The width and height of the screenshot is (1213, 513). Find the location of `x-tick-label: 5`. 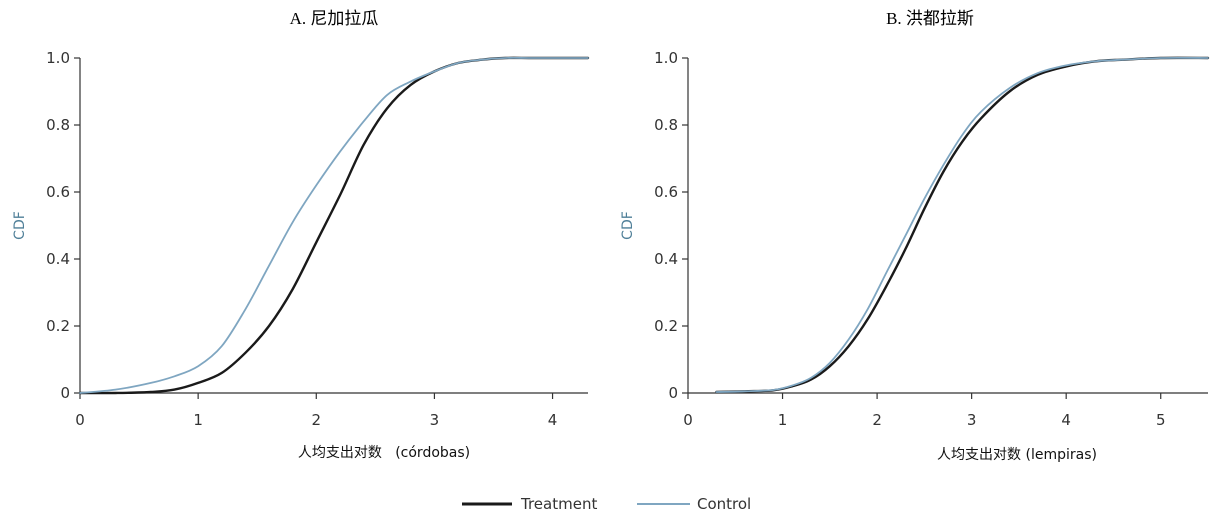

x-tick-label: 5 is located at coordinates (1161, 420).